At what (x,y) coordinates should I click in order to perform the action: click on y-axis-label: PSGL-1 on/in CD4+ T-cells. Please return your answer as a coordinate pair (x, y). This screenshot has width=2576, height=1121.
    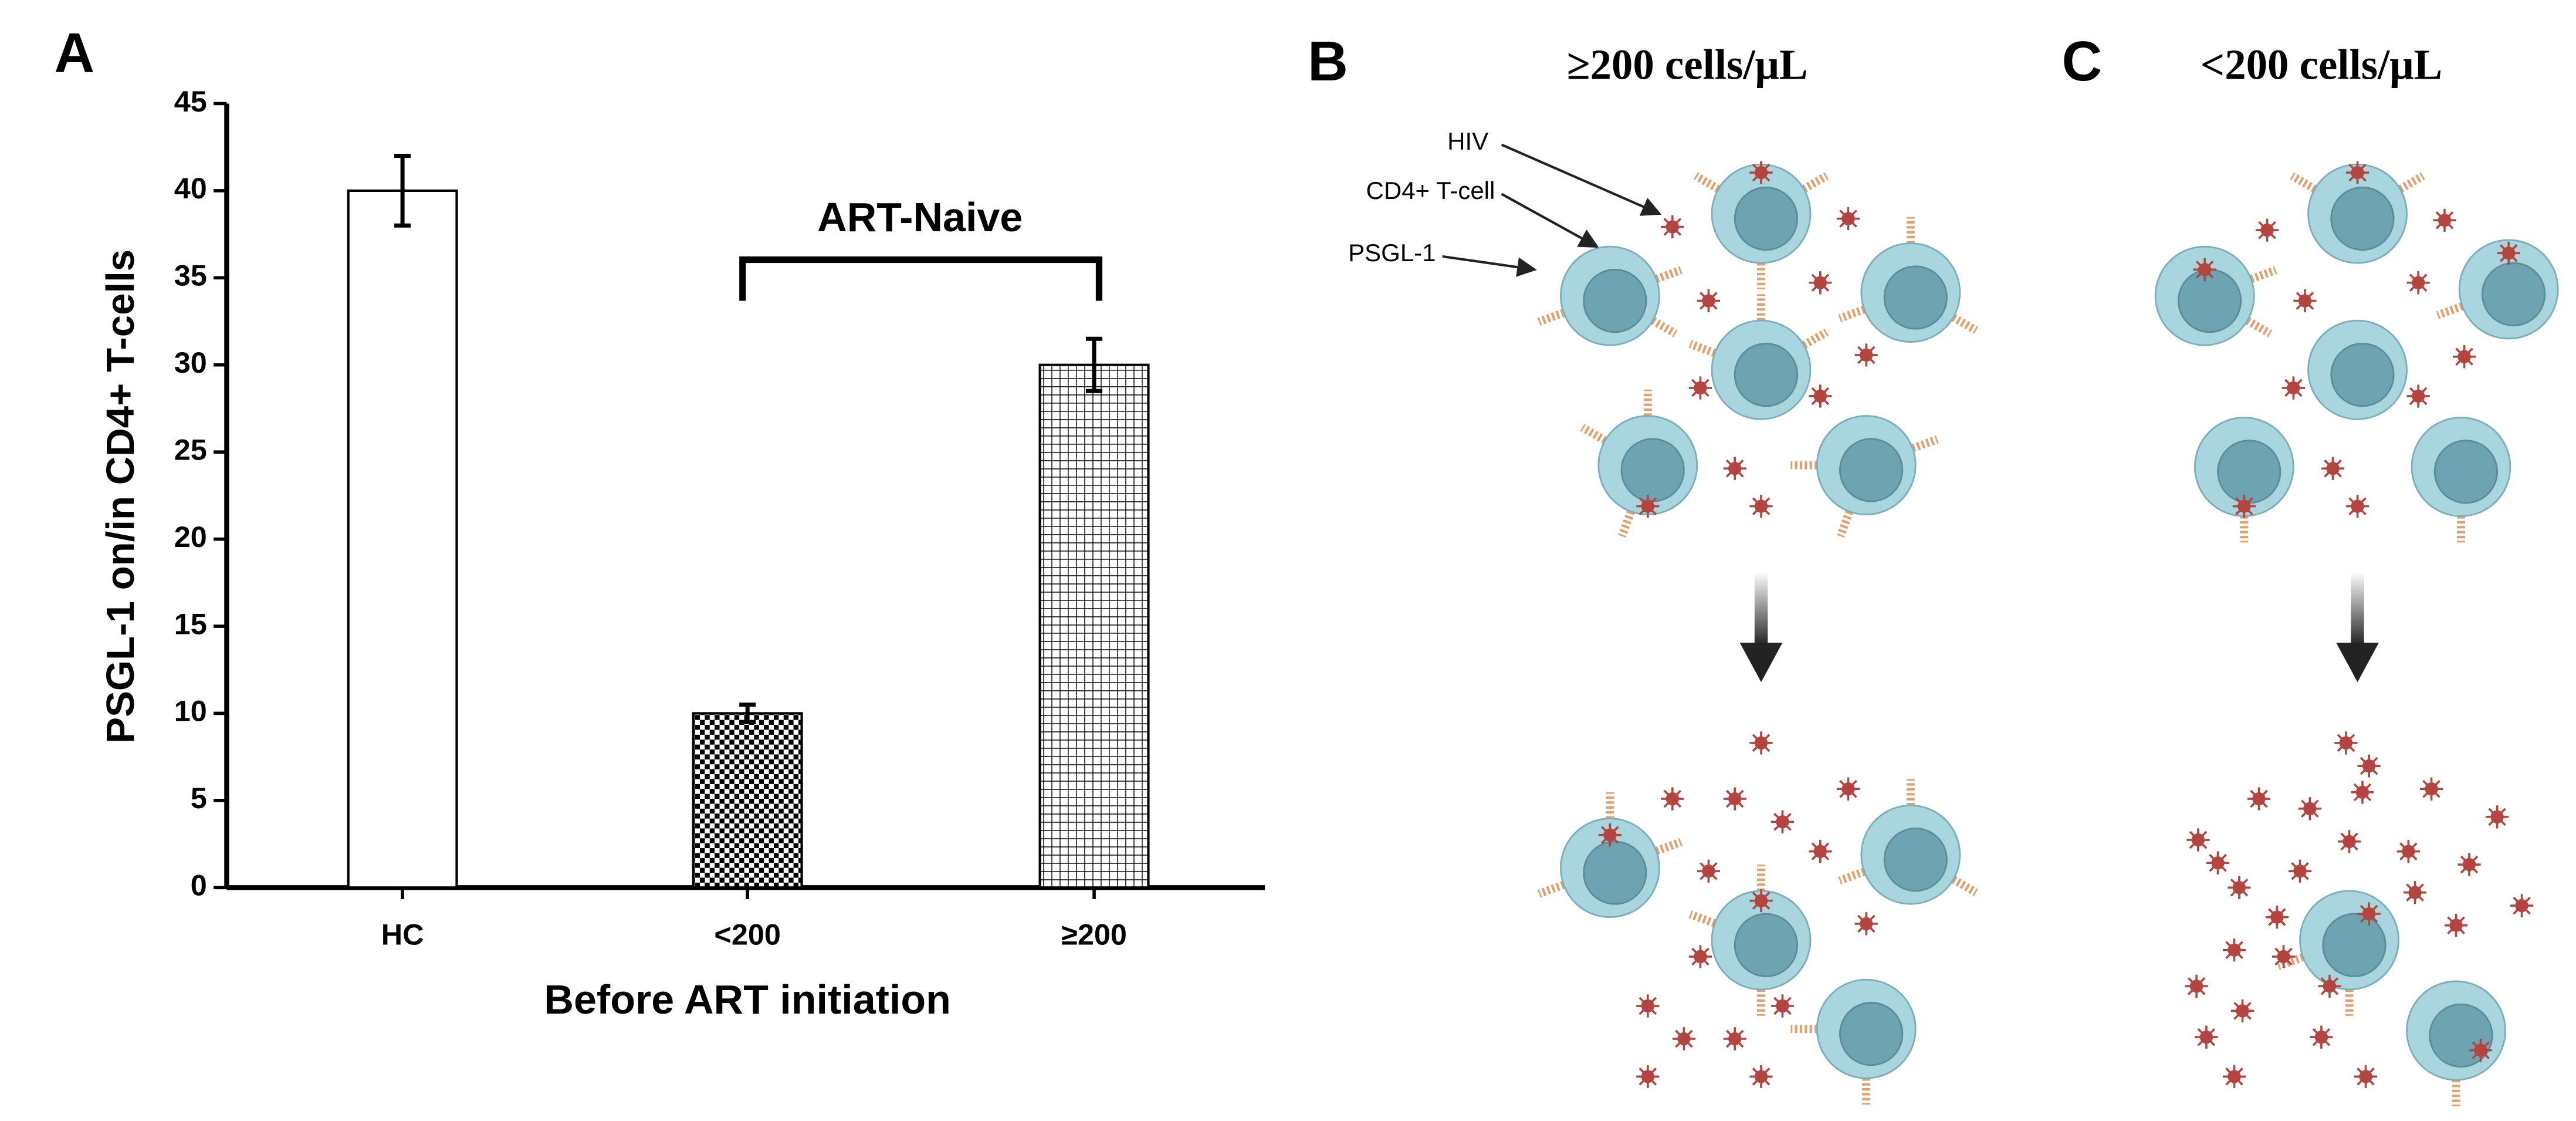
    Looking at the image, I should click on (121, 496).